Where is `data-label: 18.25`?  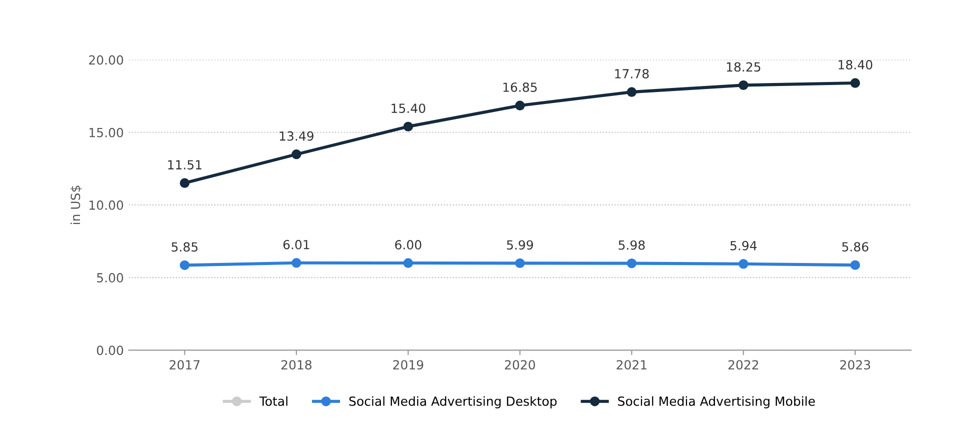
data-label: 18.25 is located at coordinates (743, 67).